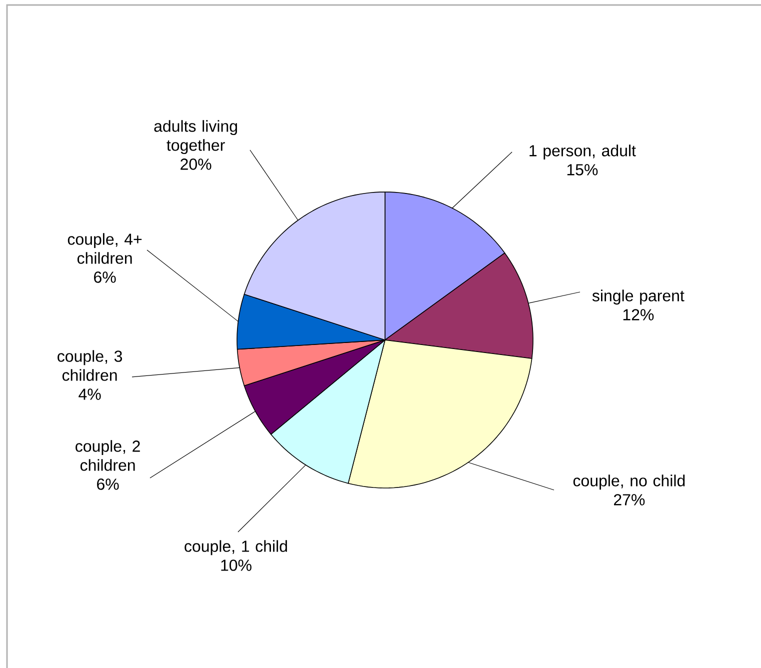 The height and width of the screenshot is (668, 761). I want to click on data-label: 15%, so click(582, 170).